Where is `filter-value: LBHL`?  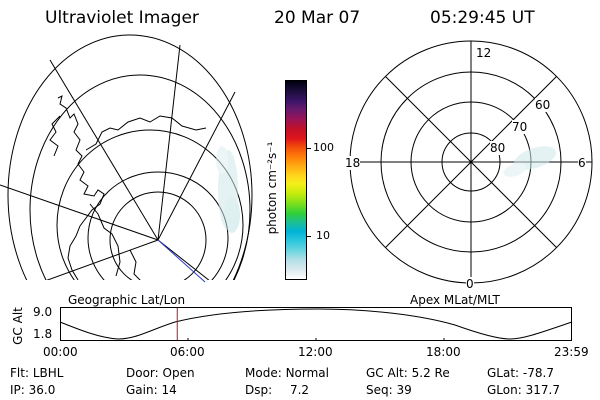 filter-value: LBHL is located at coordinates (48, 373).